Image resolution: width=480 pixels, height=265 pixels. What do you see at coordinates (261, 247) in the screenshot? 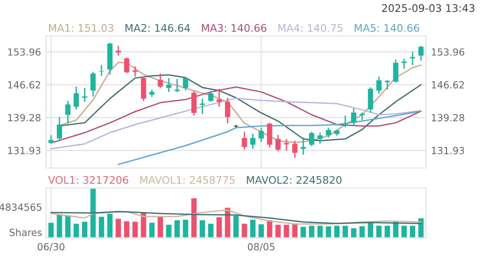
I see `x-tick-label: 08/05` at bounding box center [261, 247].